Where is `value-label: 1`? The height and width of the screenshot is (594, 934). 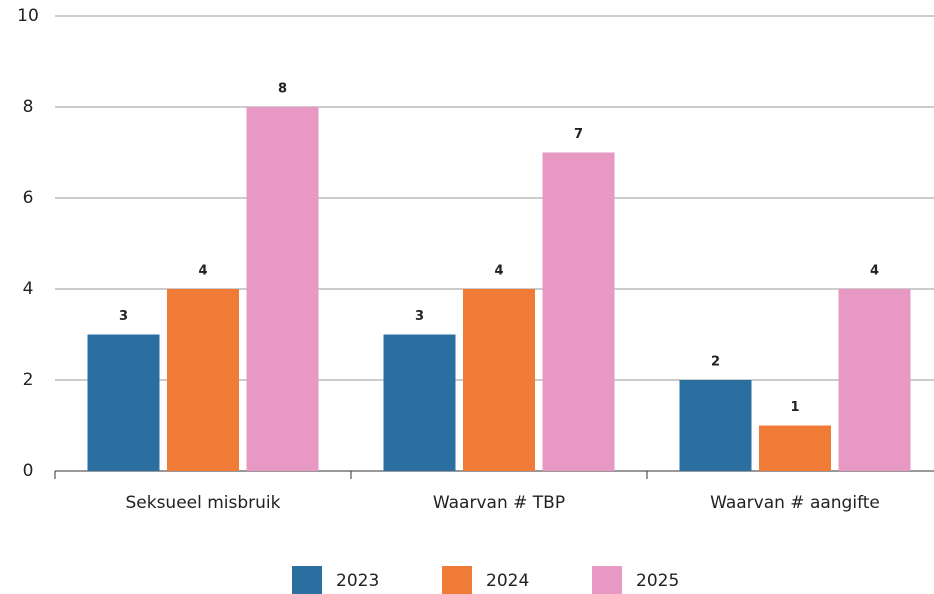 value-label: 1 is located at coordinates (794, 407).